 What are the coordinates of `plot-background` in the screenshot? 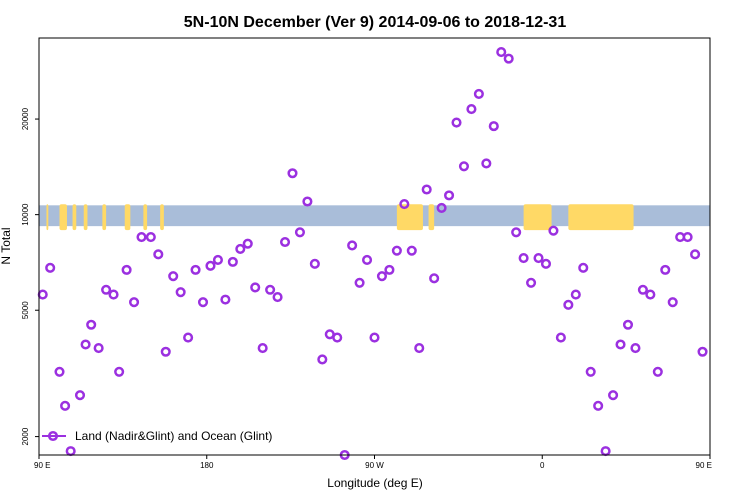 It's located at (374, 217).